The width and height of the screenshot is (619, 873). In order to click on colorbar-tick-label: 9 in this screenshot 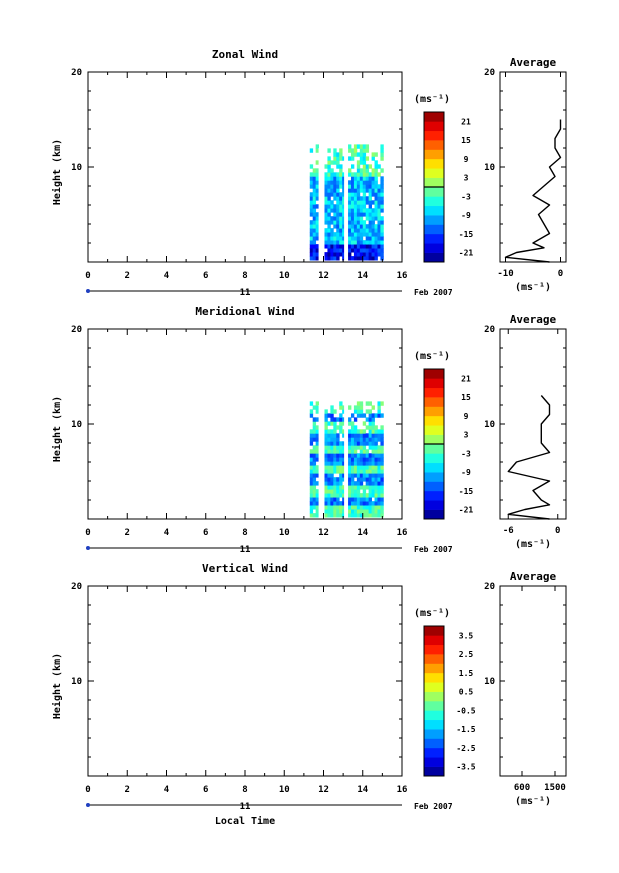, I will do `click(466, 416)`.